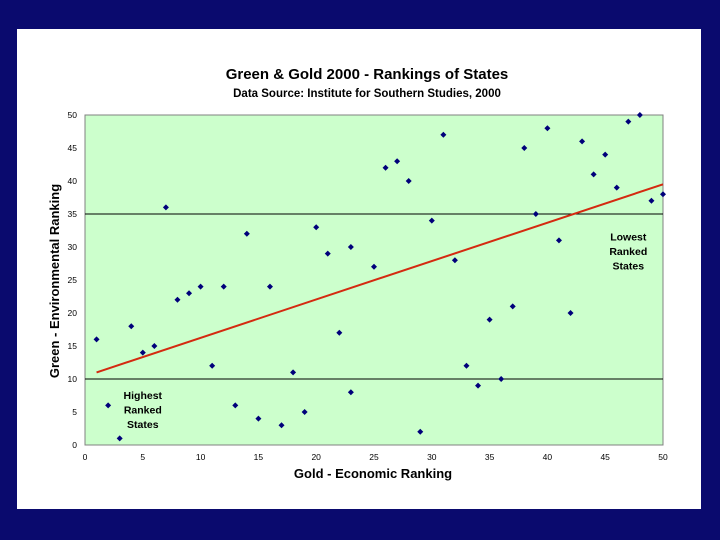  What do you see at coordinates (73, 313) in the screenshot?
I see `y-tick-label: 20` at bounding box center [73, 313].